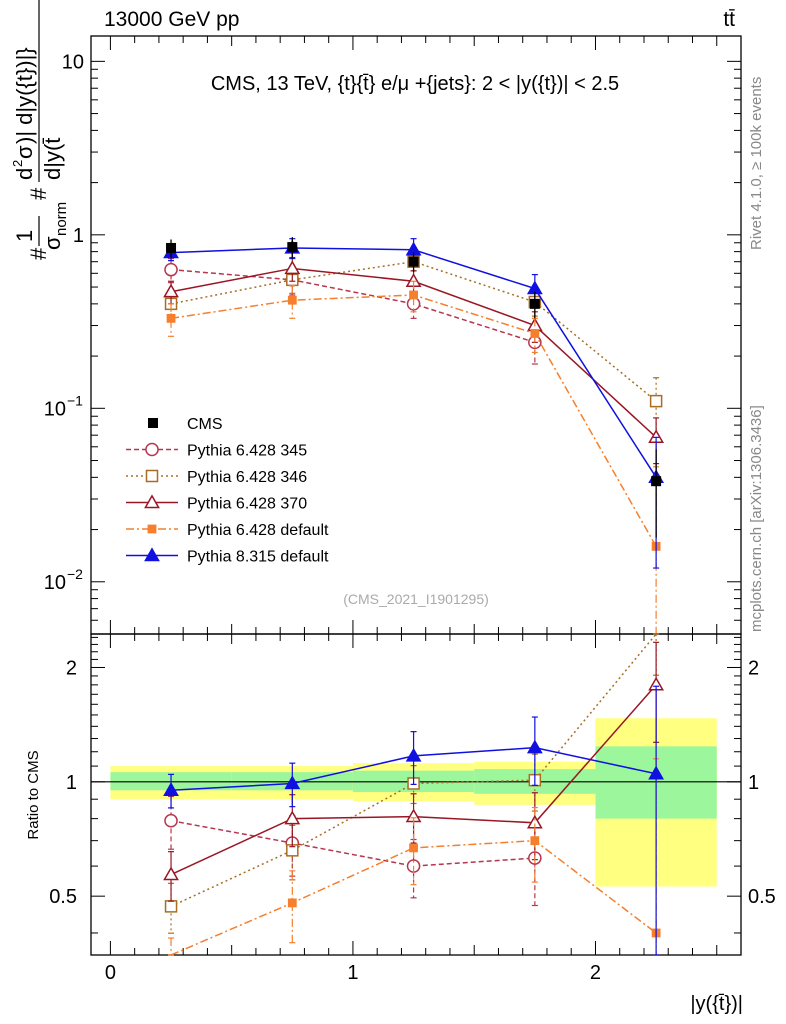 The width and height of the screenshot is (786, 1024). What do you see at coordinates (247, 504) in the screenshot?
I see `legend-label: Pythia 6.428 370` at bounding box center [247, 504].